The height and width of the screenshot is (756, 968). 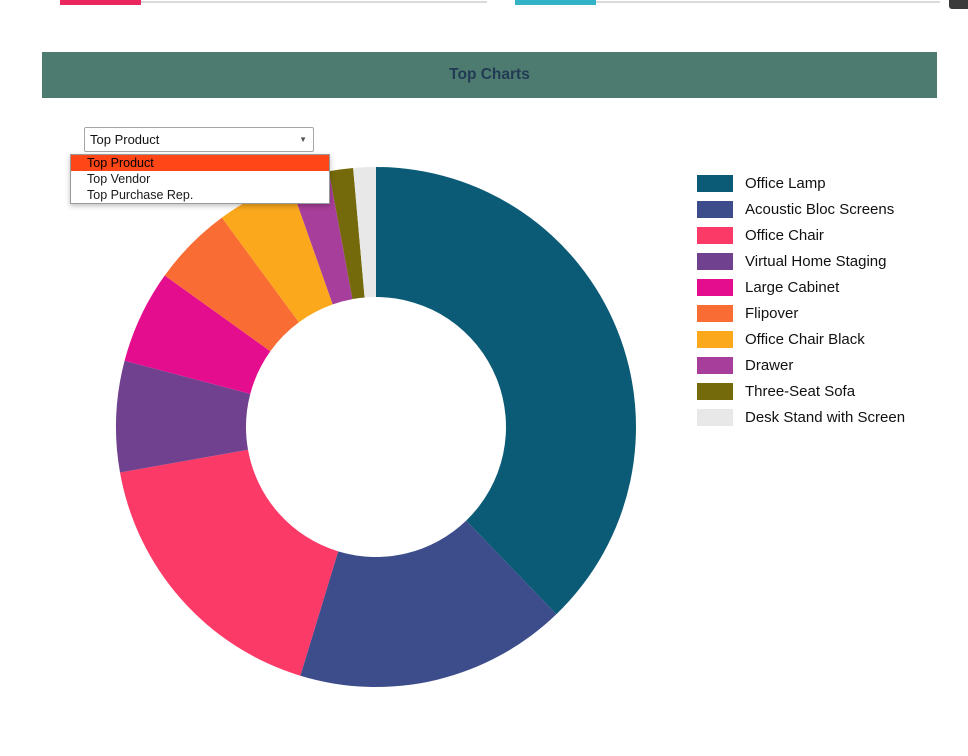 I want to click on legend-label: Virtual Home Staging, so click(x=816, y=261).